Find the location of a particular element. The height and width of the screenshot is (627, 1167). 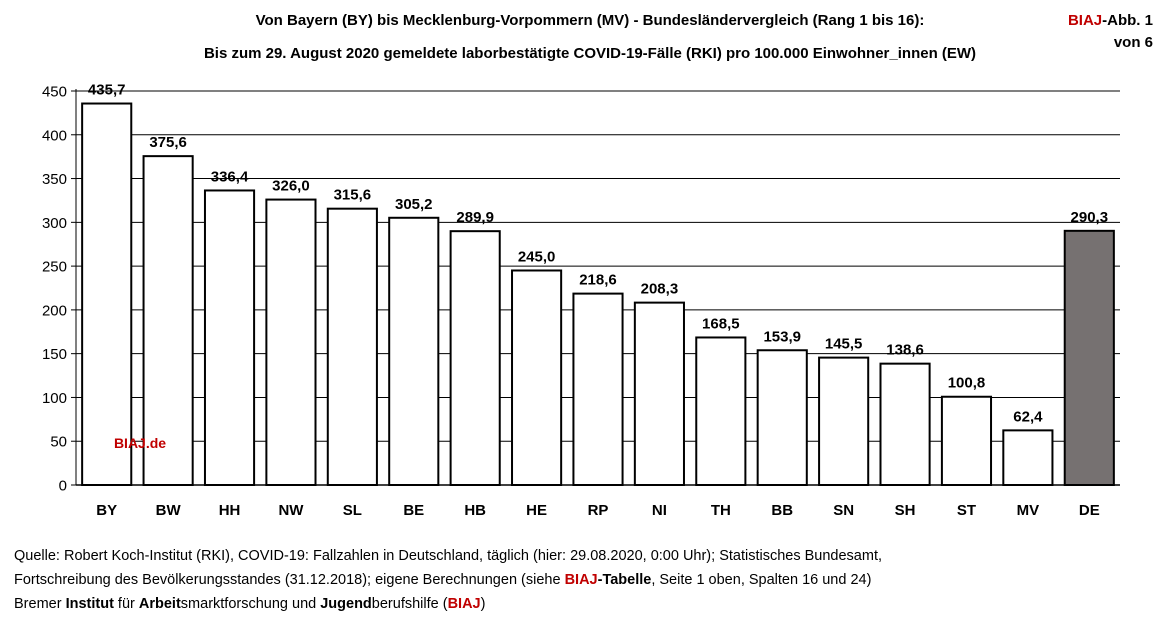

value-label-sn: 145,5 is located at coordinates (844, 344).